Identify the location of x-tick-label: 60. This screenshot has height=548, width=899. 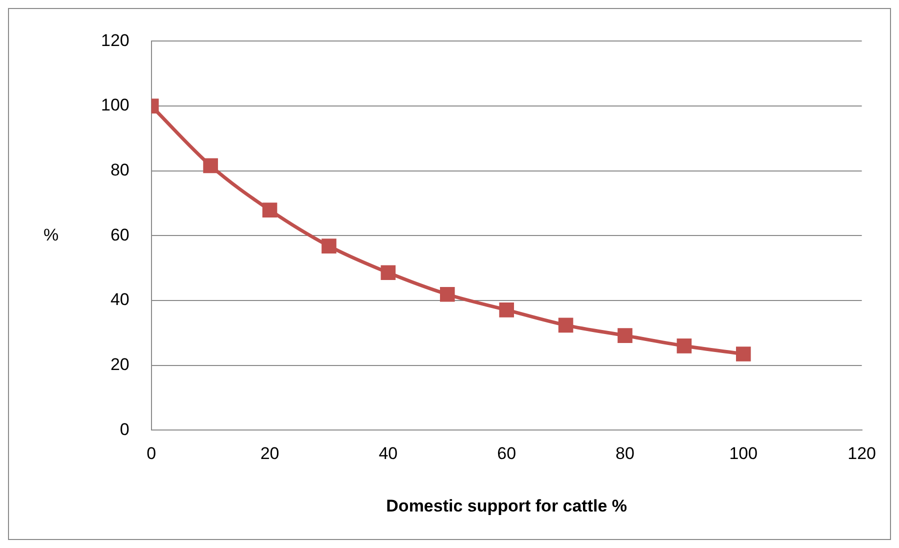
(506, 454).